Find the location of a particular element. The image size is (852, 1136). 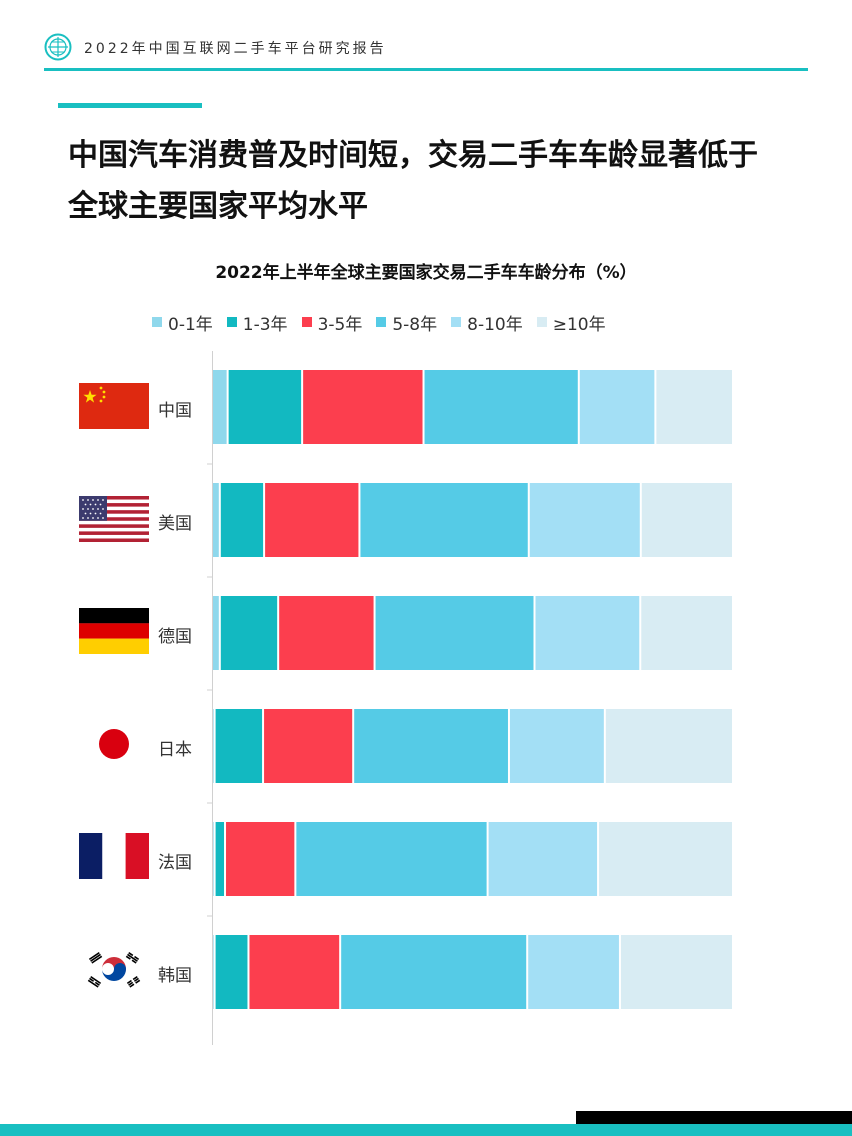

legend-item-4: 8-10年 is located at coordinates (487, 322).